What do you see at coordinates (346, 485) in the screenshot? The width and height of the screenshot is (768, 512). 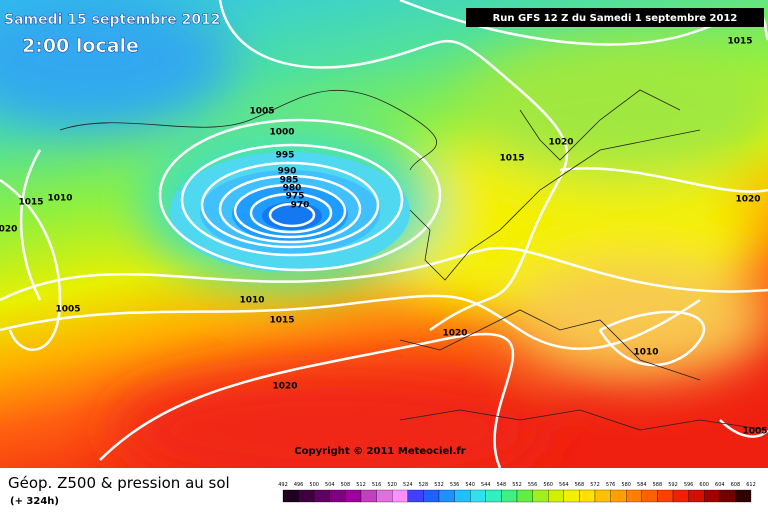 I see `scale-label: 508` at bounding box center [346, 485].